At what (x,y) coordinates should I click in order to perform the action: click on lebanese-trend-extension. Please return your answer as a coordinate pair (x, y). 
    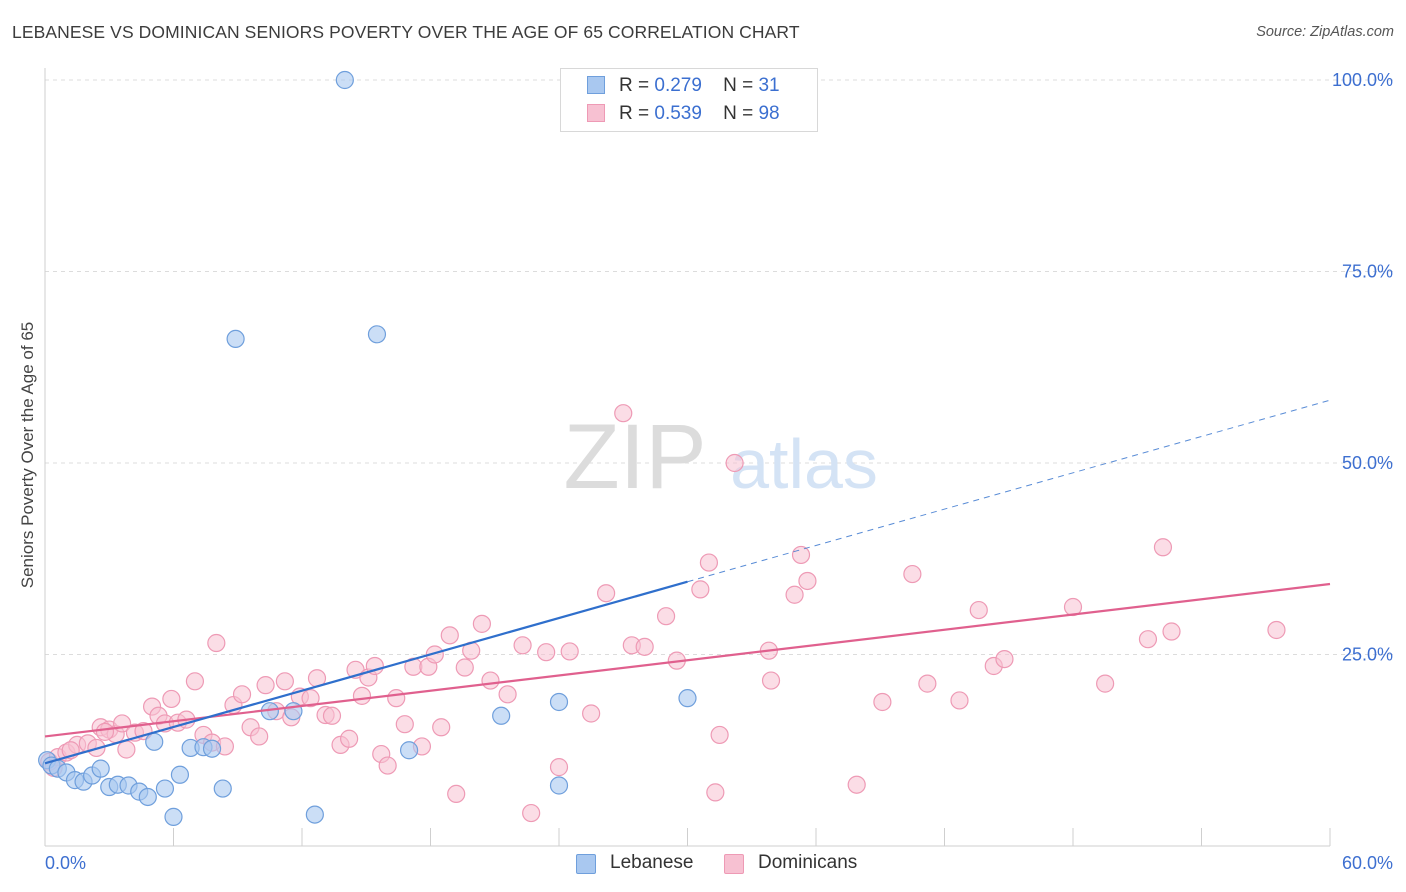
    Looking at the image, I should click on (1009, 491).